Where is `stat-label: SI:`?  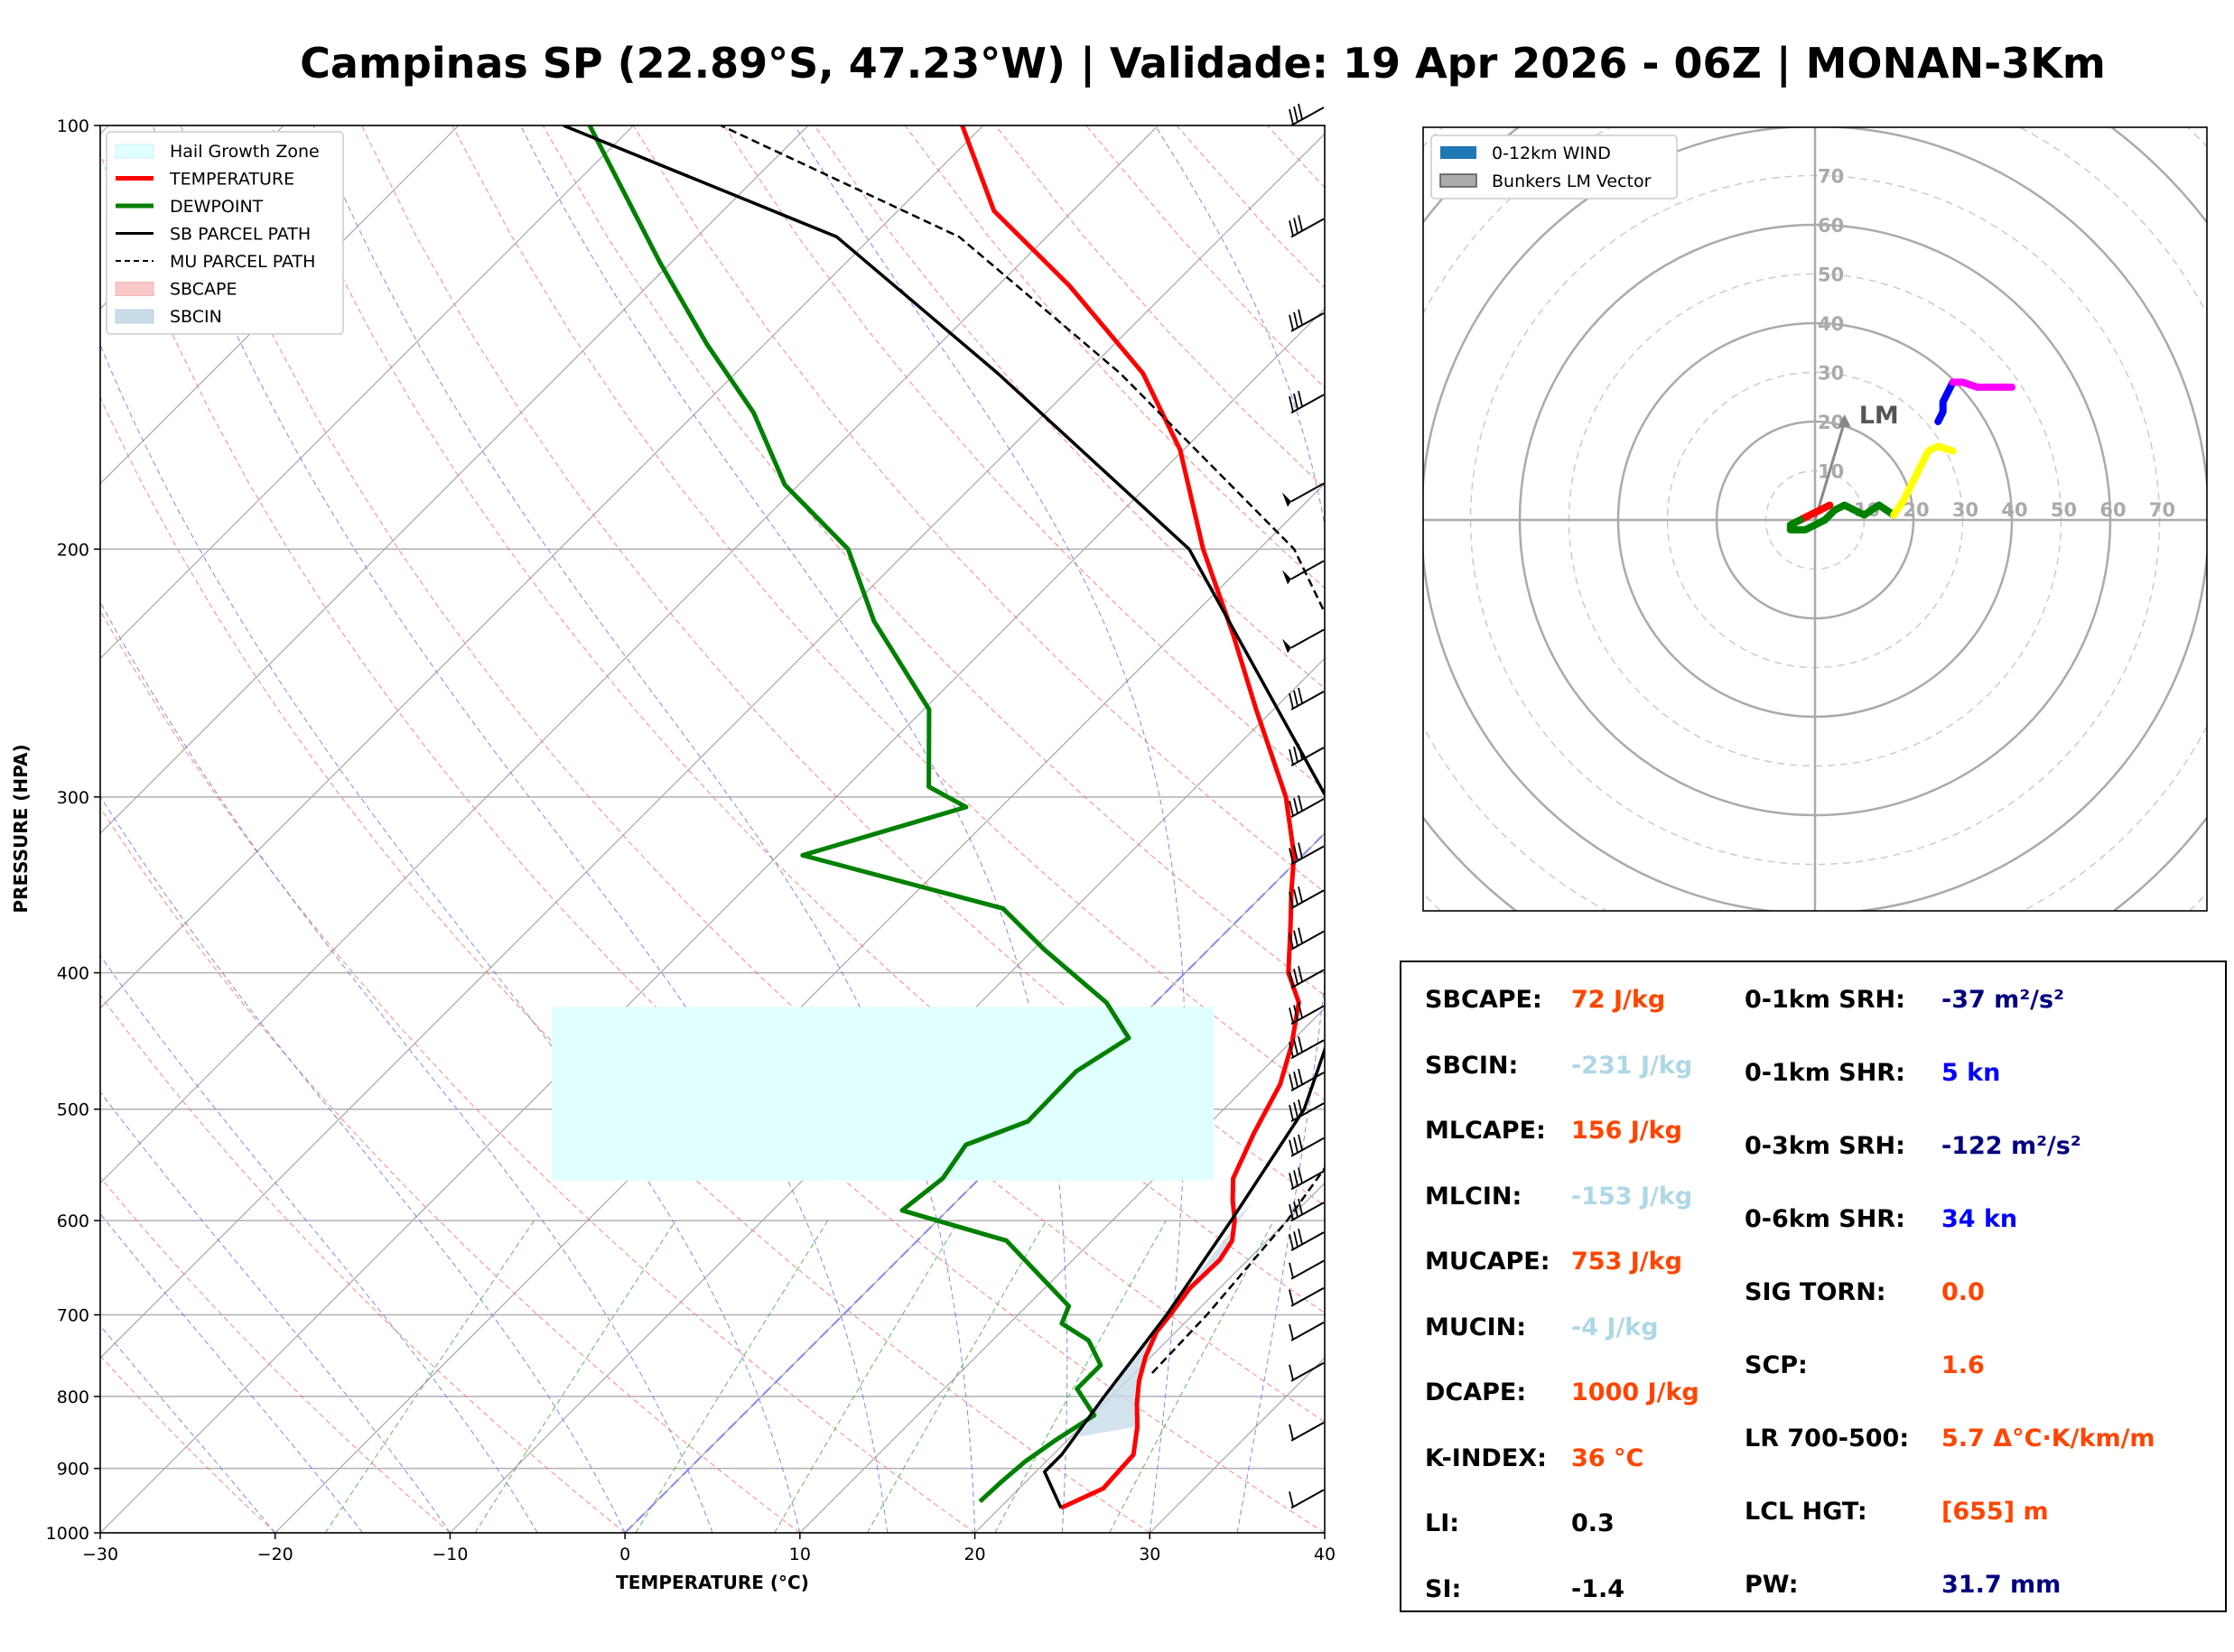
stat-label: SI: is located at coordinates (1444, 1588).